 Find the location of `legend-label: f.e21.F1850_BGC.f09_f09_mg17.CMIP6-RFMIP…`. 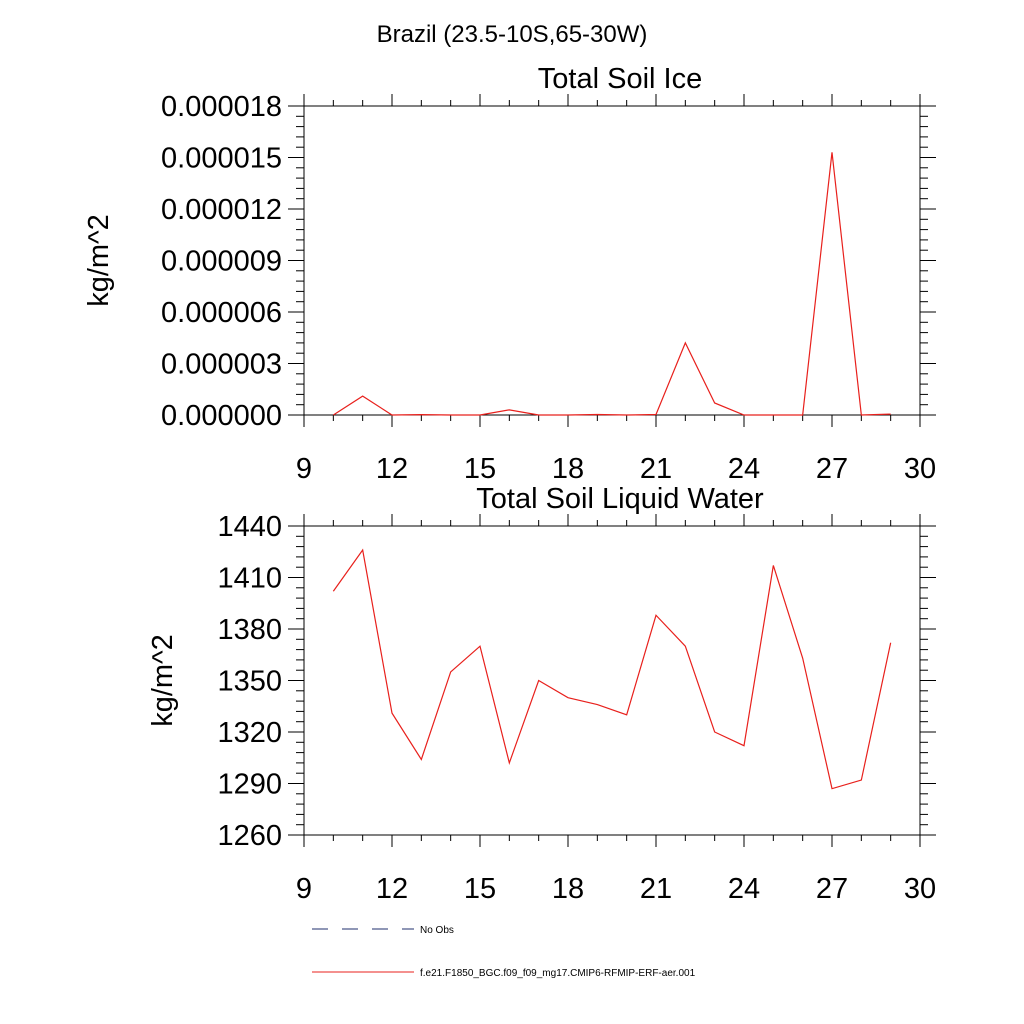

legend-label: f.e21.F1850_BGC.f09_f09_mg17.CMIP6-RFMIP… is located at coordinates (558, 973).